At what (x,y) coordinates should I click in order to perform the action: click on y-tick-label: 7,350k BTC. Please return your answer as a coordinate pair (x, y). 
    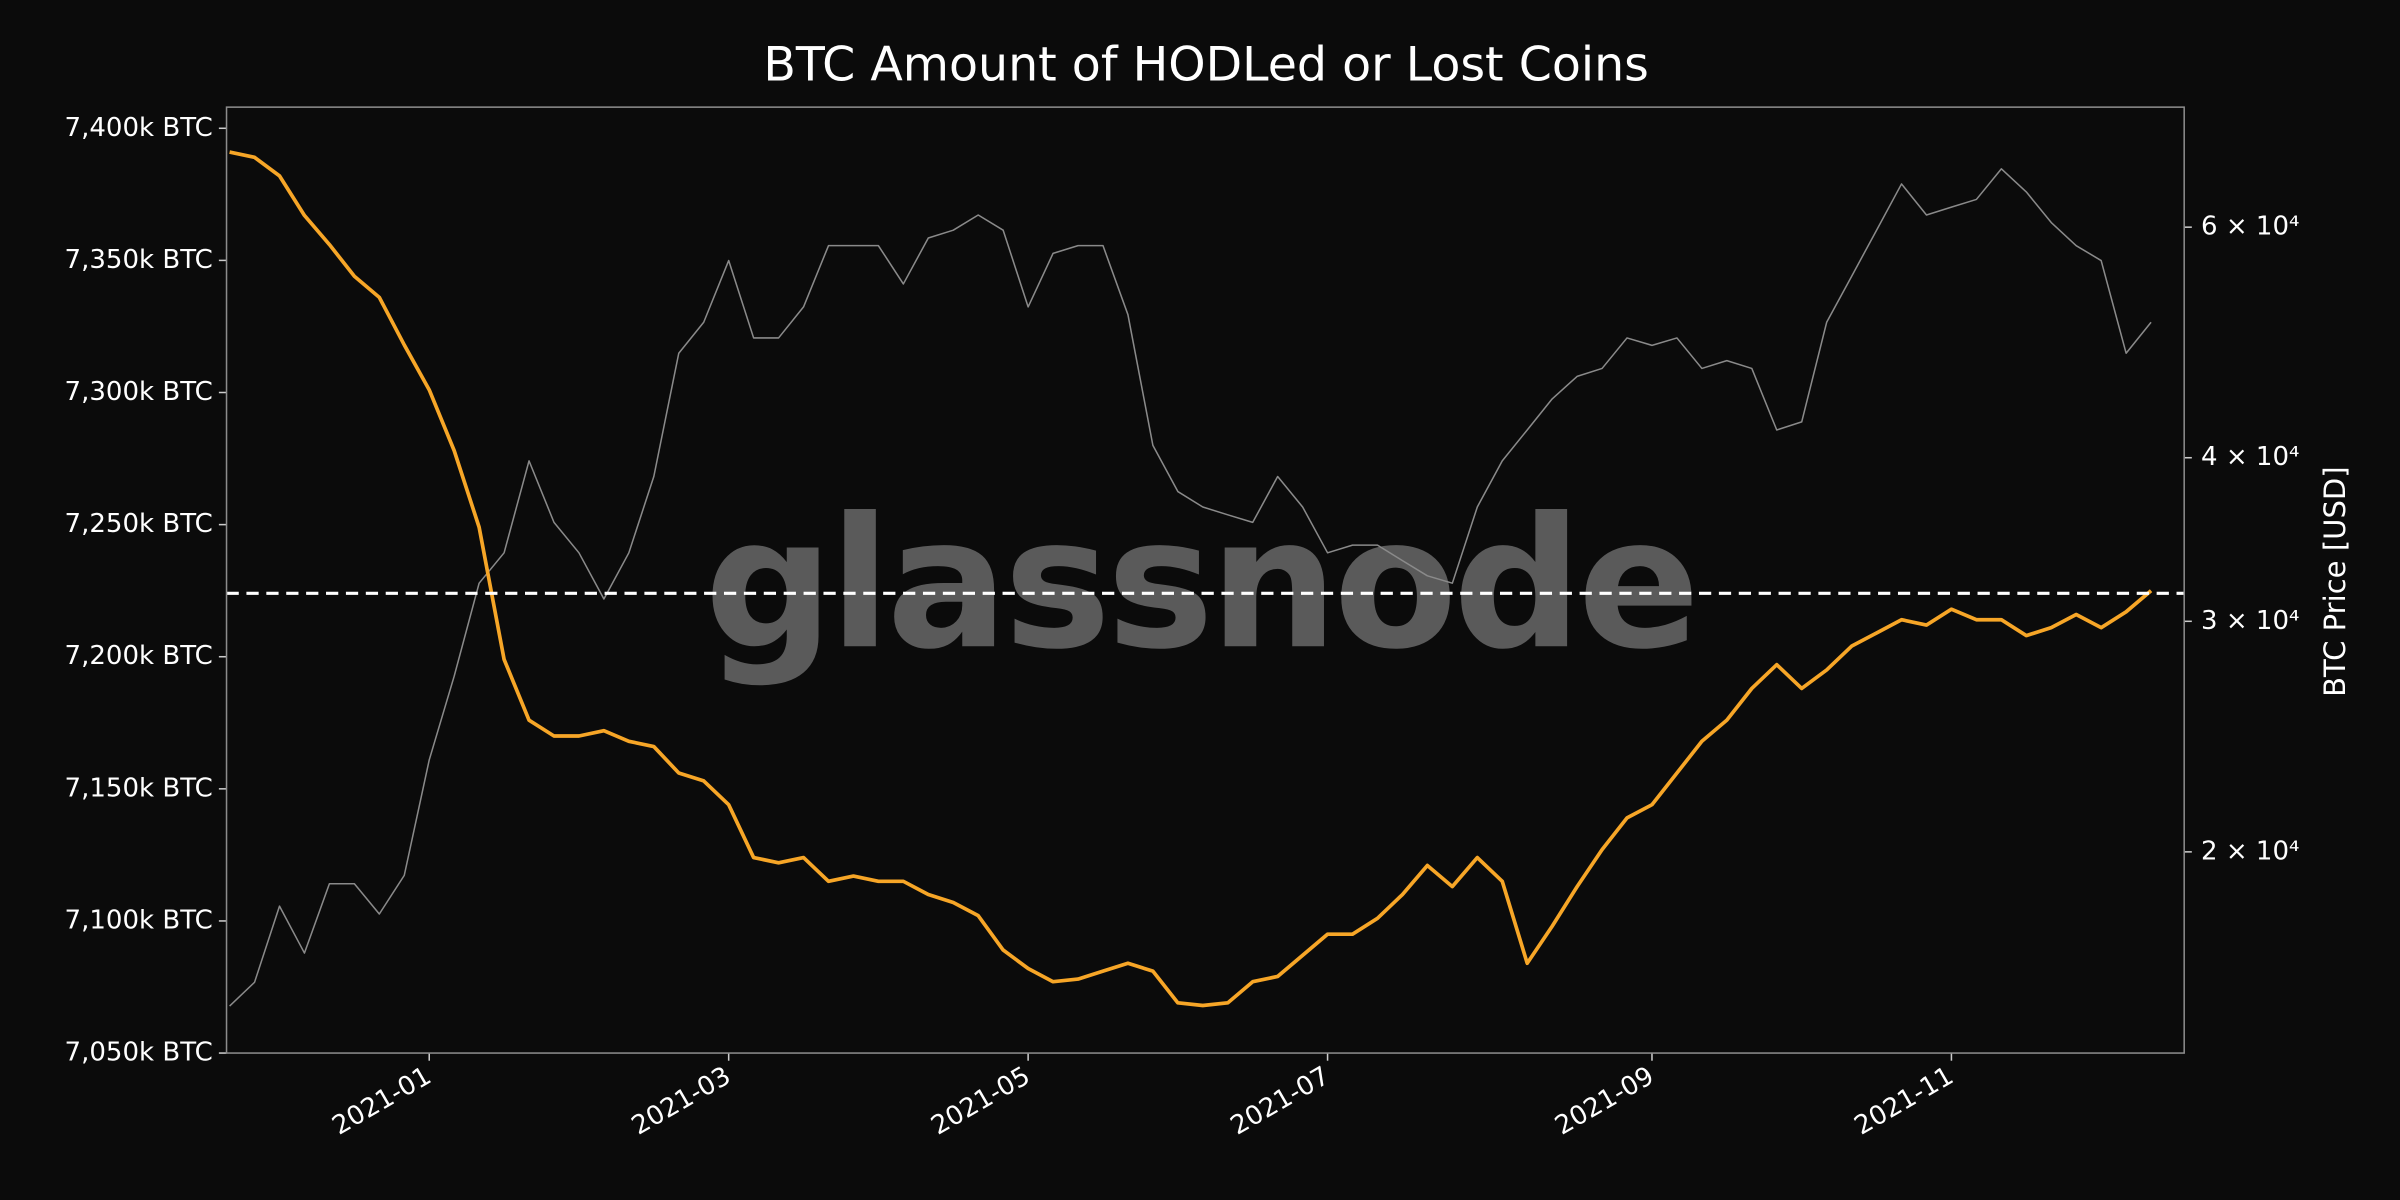
    Looking at the image, I should click on (139, 260).